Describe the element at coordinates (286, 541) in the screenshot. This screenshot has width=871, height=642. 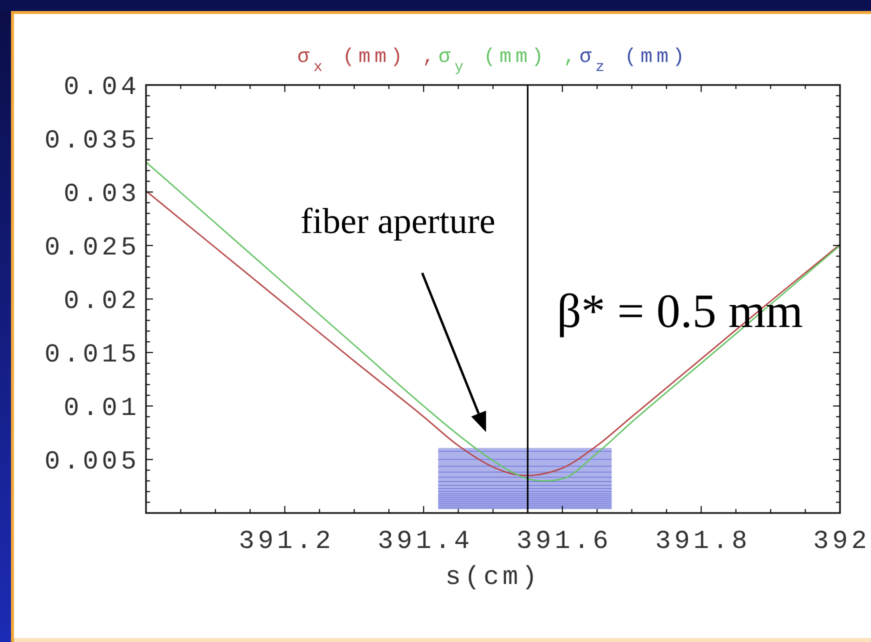
I see `x-tick-label: 391.2` at that location.